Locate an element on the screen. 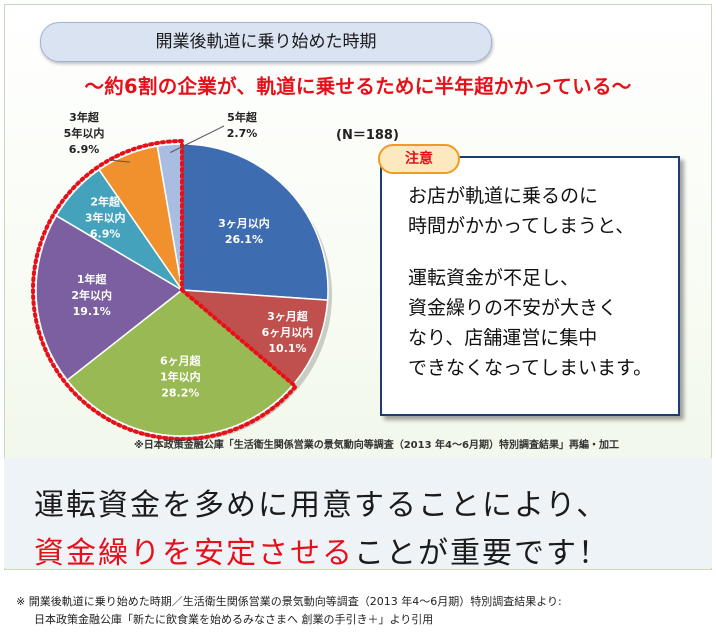  chart-subtitle: ～約6割の企業が、軌道に乗せるために半年超かかっている～ is located at coordinates (358, 86).